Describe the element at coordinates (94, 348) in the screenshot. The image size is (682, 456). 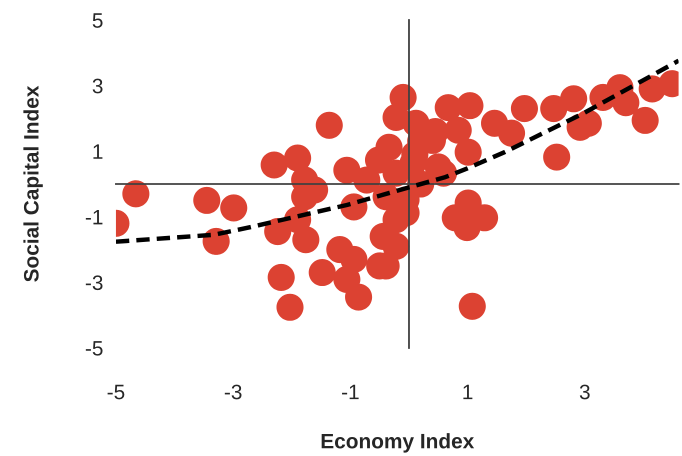
I see `y-tick-label: -5` at that location.